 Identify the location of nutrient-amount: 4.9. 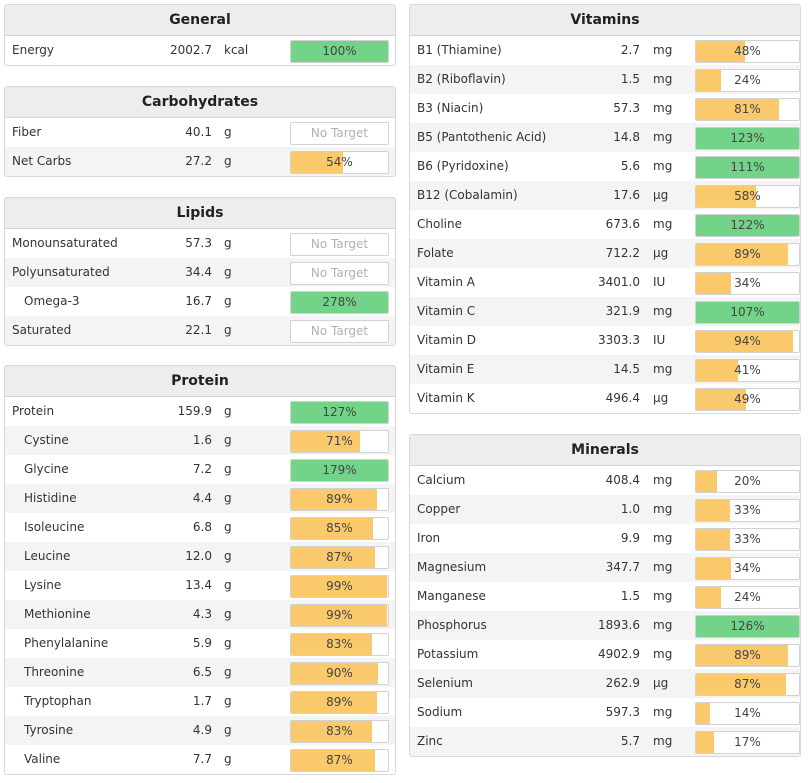
(202, 730).